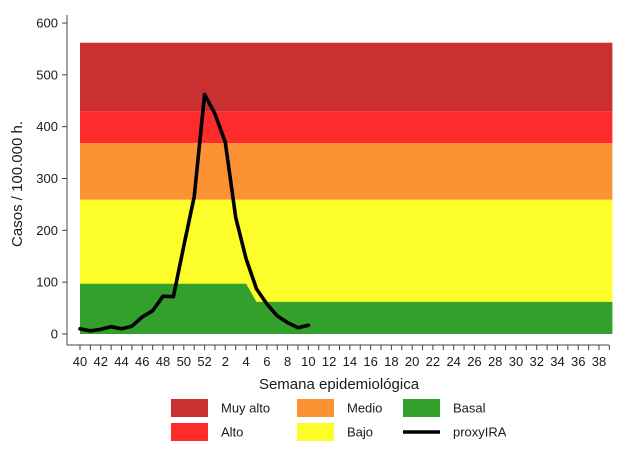 Image resolution: width=623 pixels, height=460 pixels. Describe the element at coordinates (469, 408) in the screenshot. I see `legend-label-basal: Basal` at that location.